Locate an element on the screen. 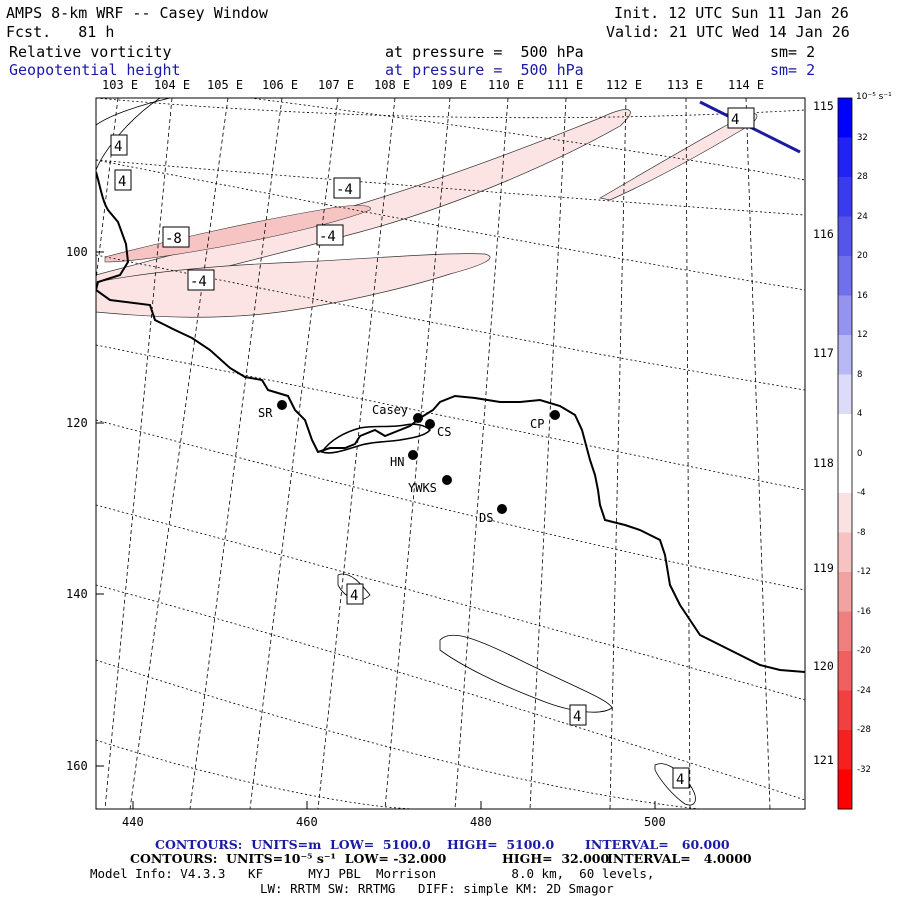 Image resolution: width=900 pixels, height=900 pixels. station-label-ywks: YWKS is located at coordinates (422, 488).